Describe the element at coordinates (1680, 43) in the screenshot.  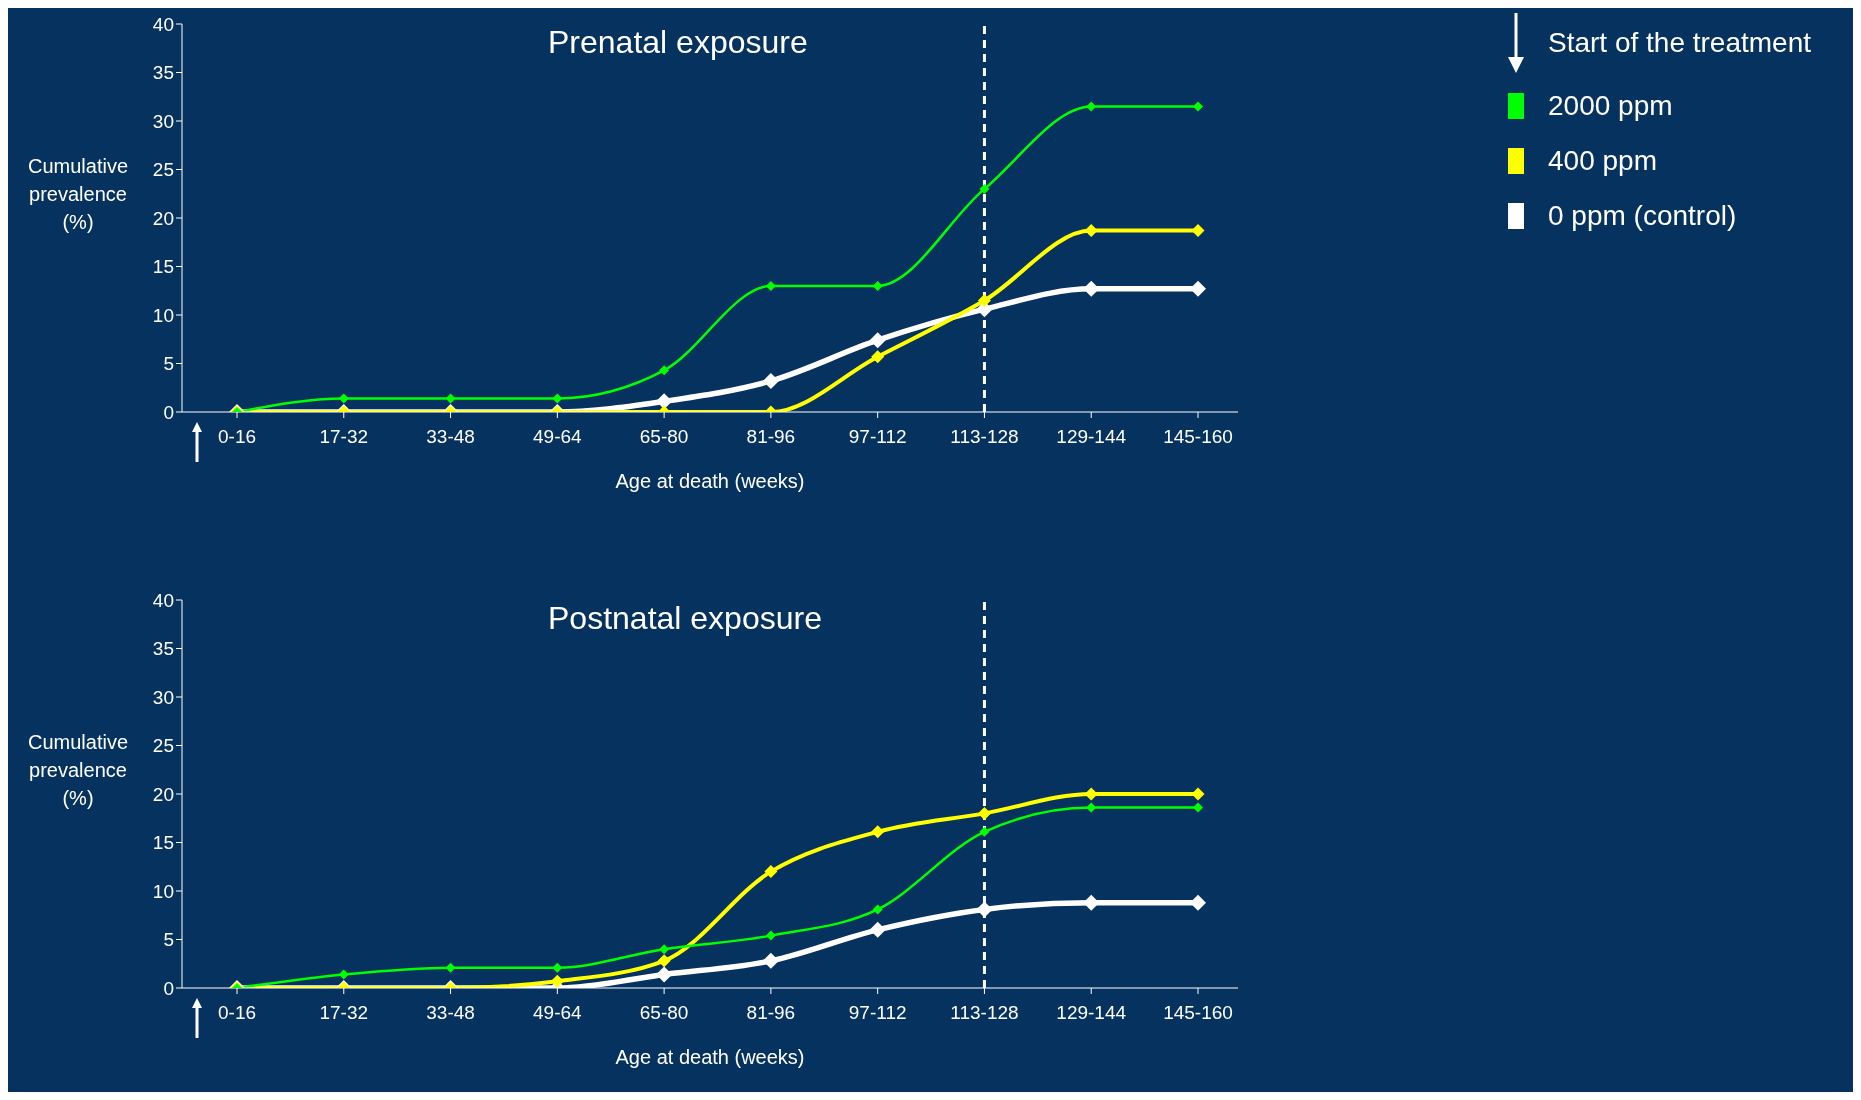
I see `text: Start of the treatment` at that location.